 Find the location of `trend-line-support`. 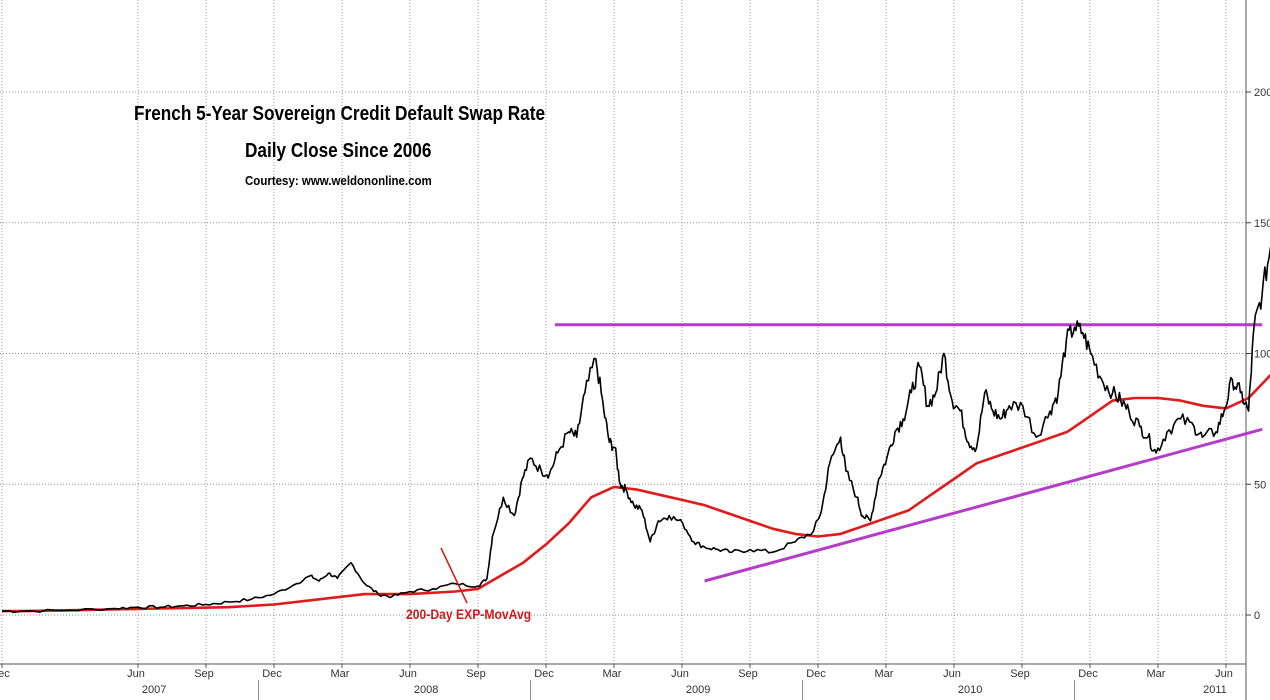

trend-line-support is located at coordinates (983, 505).